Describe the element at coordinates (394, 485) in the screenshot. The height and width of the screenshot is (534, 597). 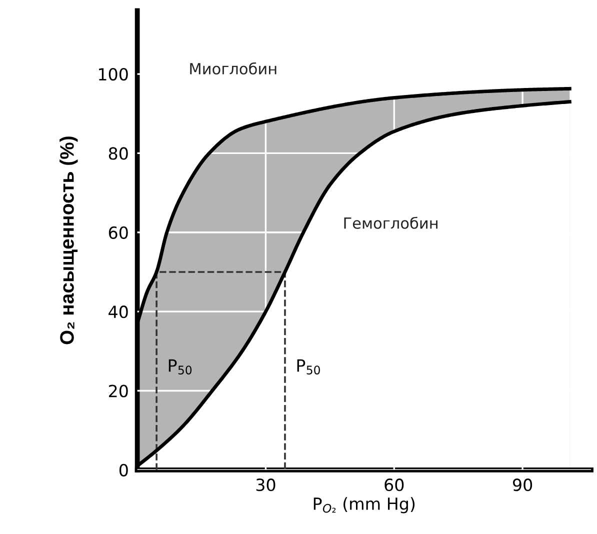
I see `x-tick-label: 60` at that location.